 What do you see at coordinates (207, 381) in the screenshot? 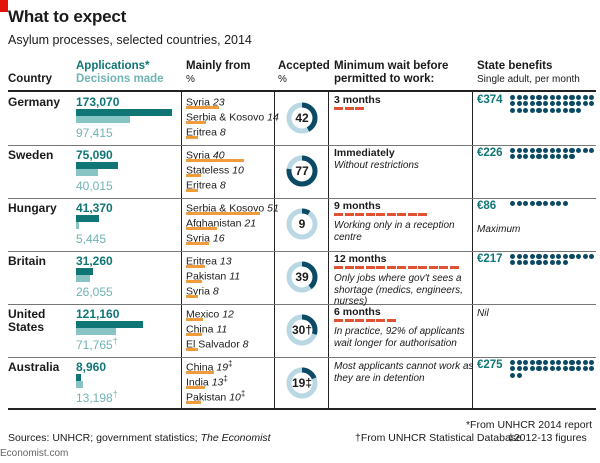
I see `origin-label: India 13‡` at bounding box center [207, 381].